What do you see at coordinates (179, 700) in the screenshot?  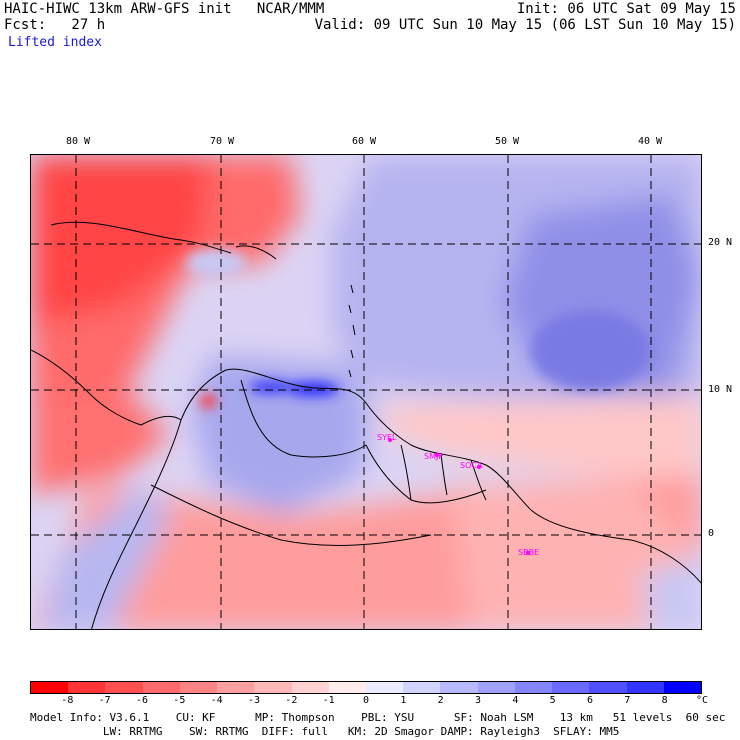 I see `colorbar-label: -5` at bounding box center [179, 700].